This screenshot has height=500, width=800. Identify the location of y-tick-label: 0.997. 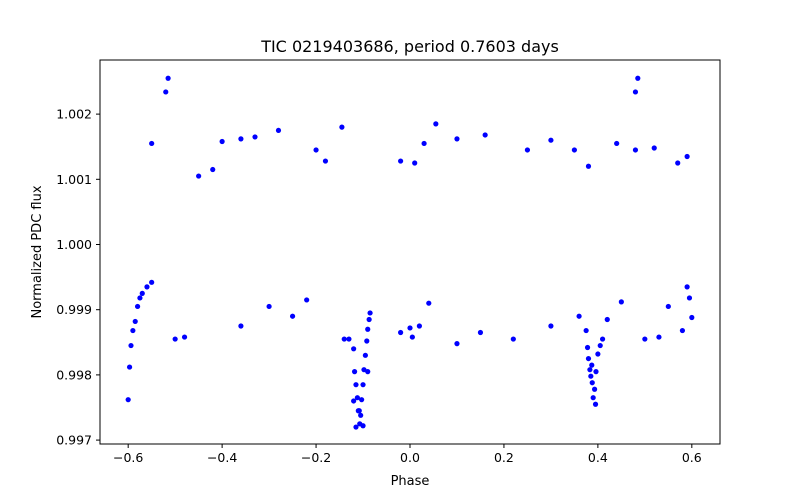
(74, 440).